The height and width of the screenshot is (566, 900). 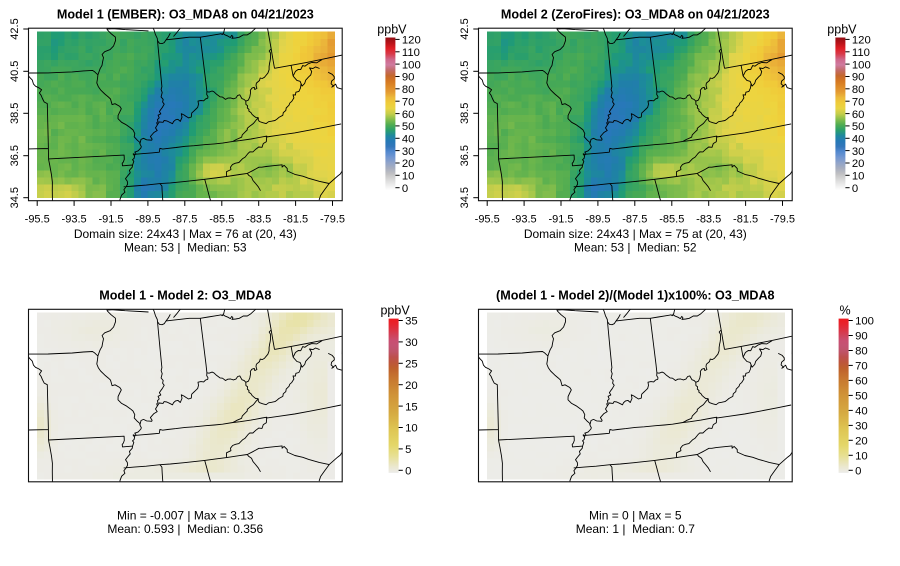 What do you see at coordinates (185, 515) in the screenshot?
I see `svg-text: Min = -0.007 | Max = 3.13` at bounding box center [185, 515].